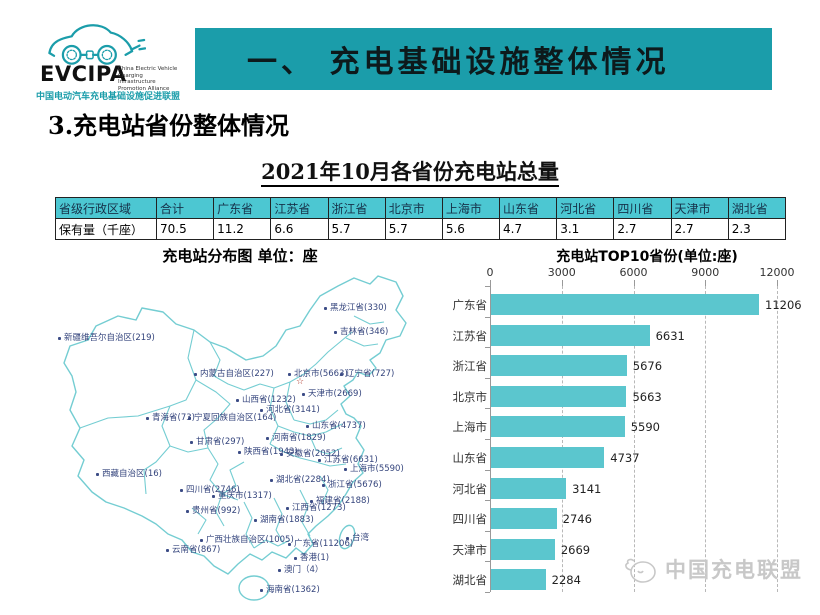  What do you see at coordinates (351, 460) in the screenshot?
I see `map-province-label: 江苏省(6631)` at bounding box center [351, 460].